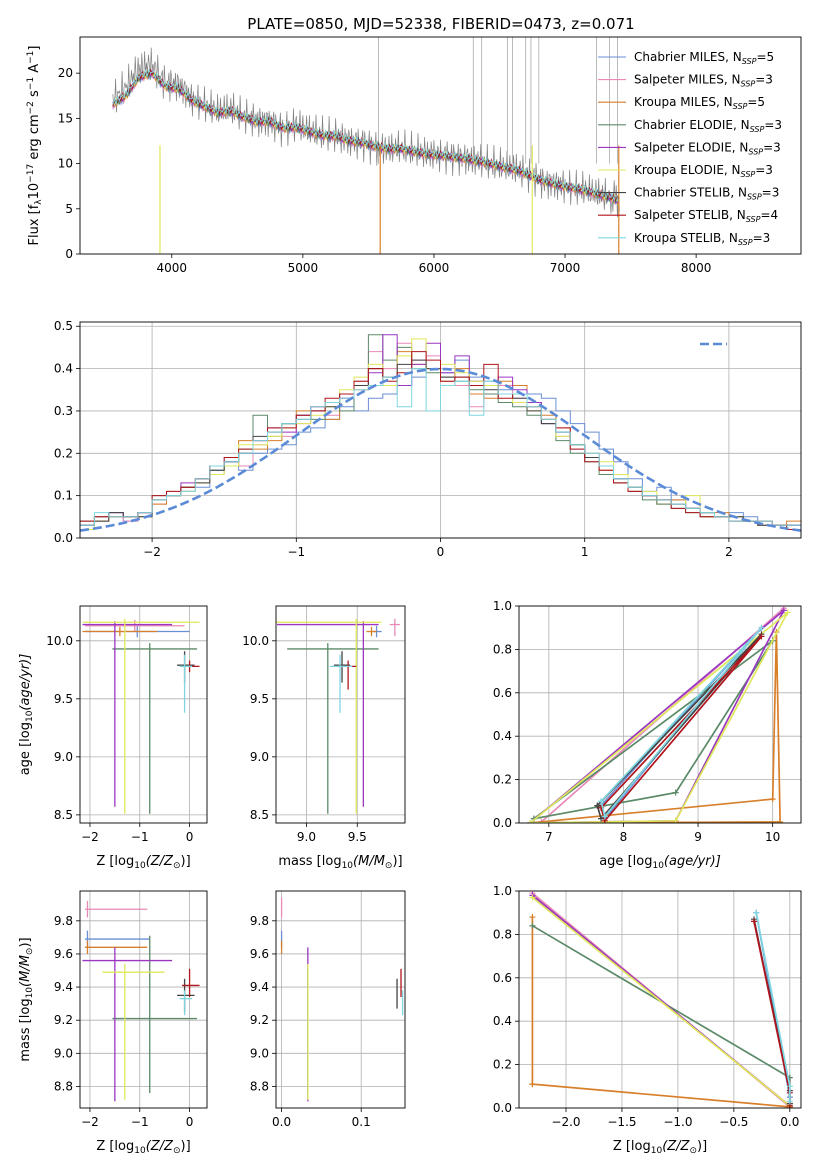 The height and width of the screenshot is (1170, 819). Describe the element at coordinates (259, 987) in the screenshot. I see `mass-vs-ebv-ytick-label: 9.4` at that location.